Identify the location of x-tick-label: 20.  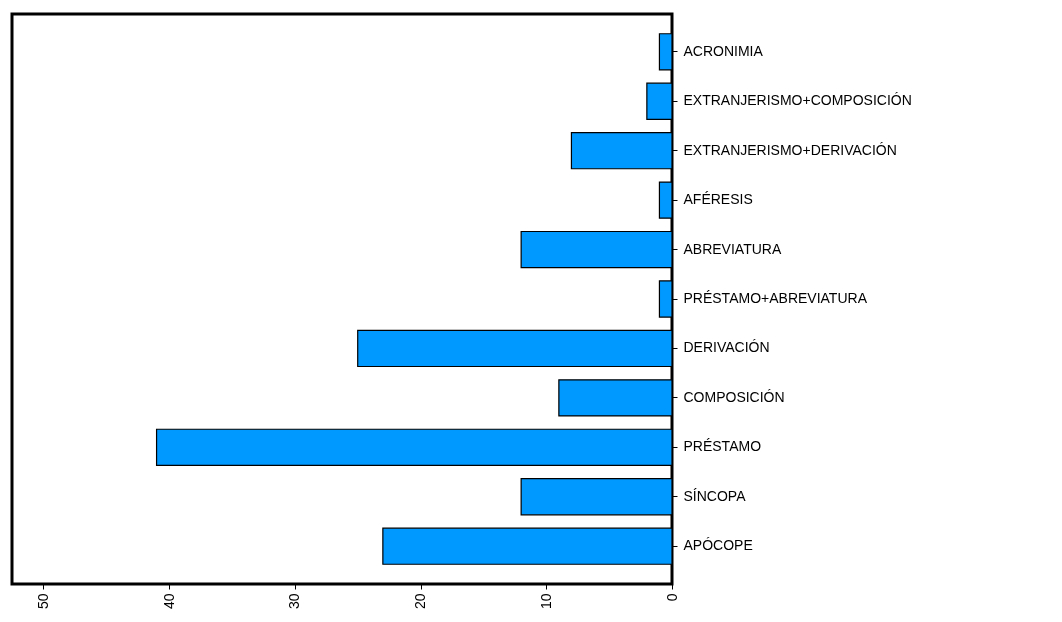
(420, 601).